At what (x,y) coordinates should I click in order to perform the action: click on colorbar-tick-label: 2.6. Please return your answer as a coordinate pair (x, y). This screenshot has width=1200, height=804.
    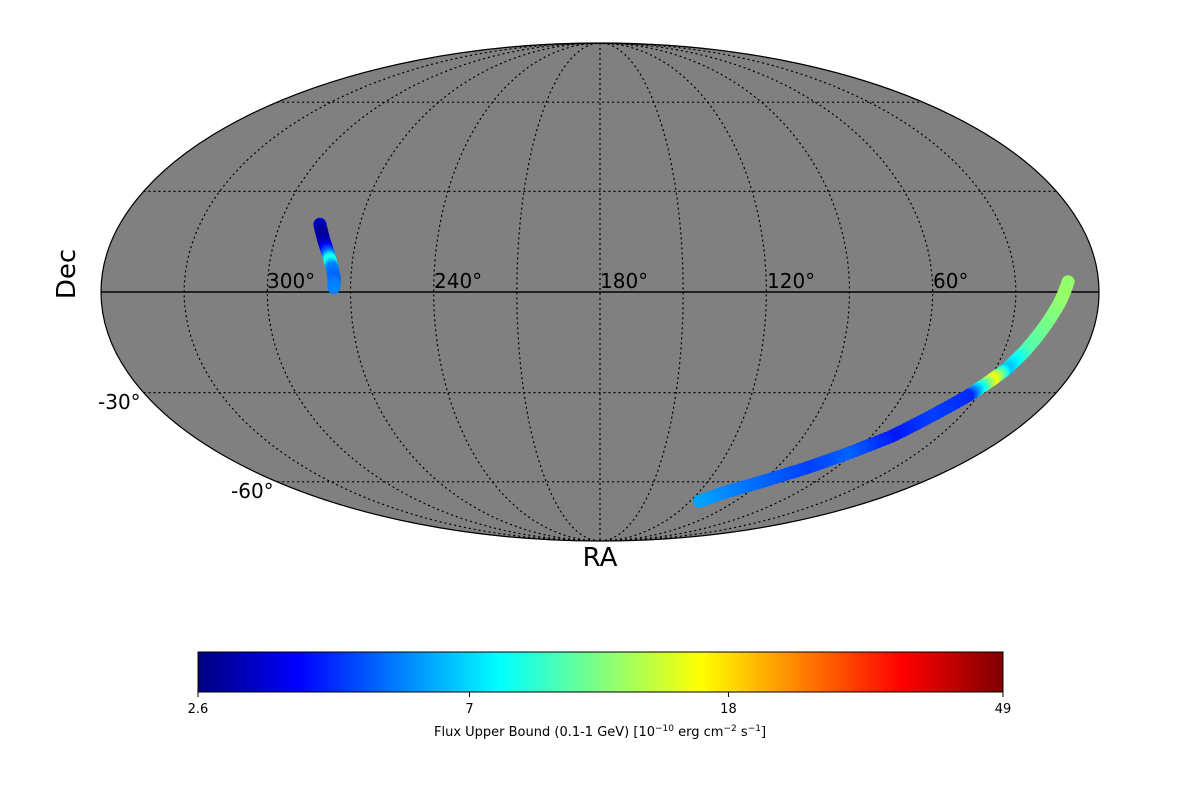
    Looking at the image, I should click on (198, 709).